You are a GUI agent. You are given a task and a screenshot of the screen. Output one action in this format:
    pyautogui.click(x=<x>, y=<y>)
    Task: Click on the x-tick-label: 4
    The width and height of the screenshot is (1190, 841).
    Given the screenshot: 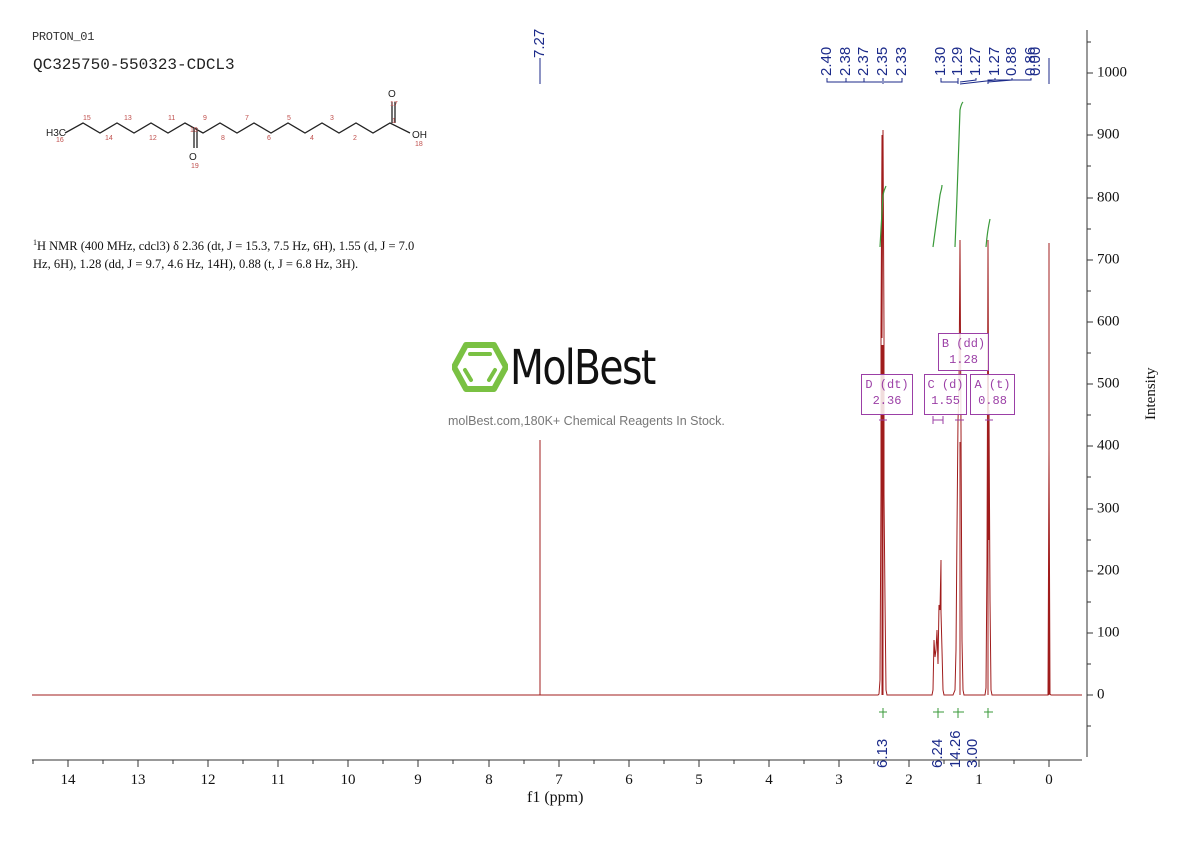 What is the action you would take?
    pyautogui.click(x=769, y=780)
    